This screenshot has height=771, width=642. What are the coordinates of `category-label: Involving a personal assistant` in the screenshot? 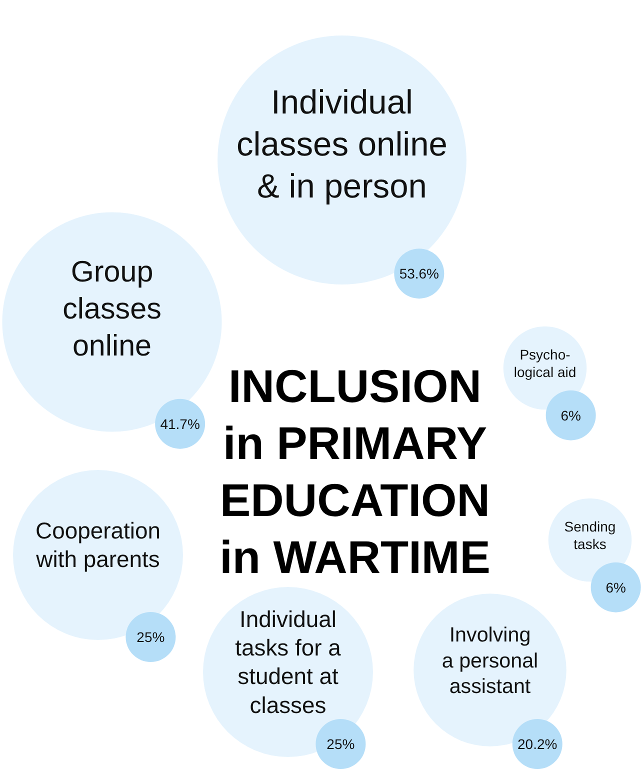 It's located at (490, 661).